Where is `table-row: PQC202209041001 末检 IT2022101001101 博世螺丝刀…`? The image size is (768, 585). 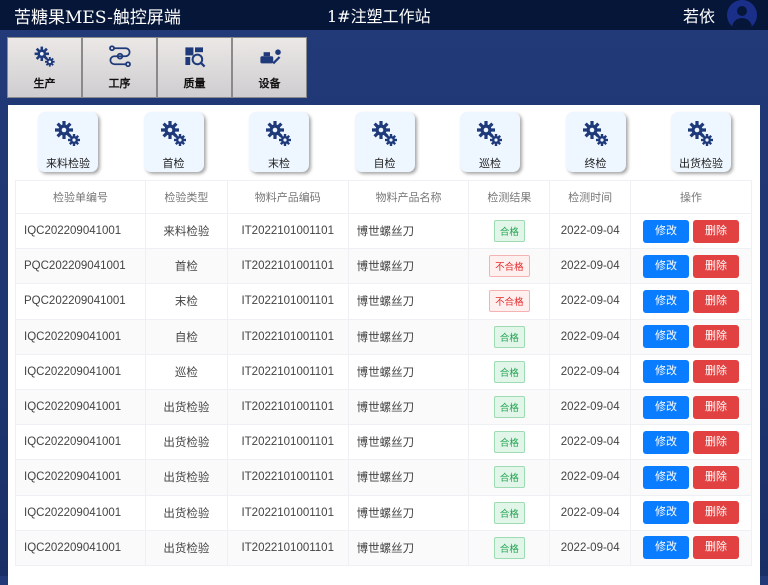 table-row: PQC202209041001 末检 IT2022101001101 博世螺丝刀… is located at coordinates (383, 301).